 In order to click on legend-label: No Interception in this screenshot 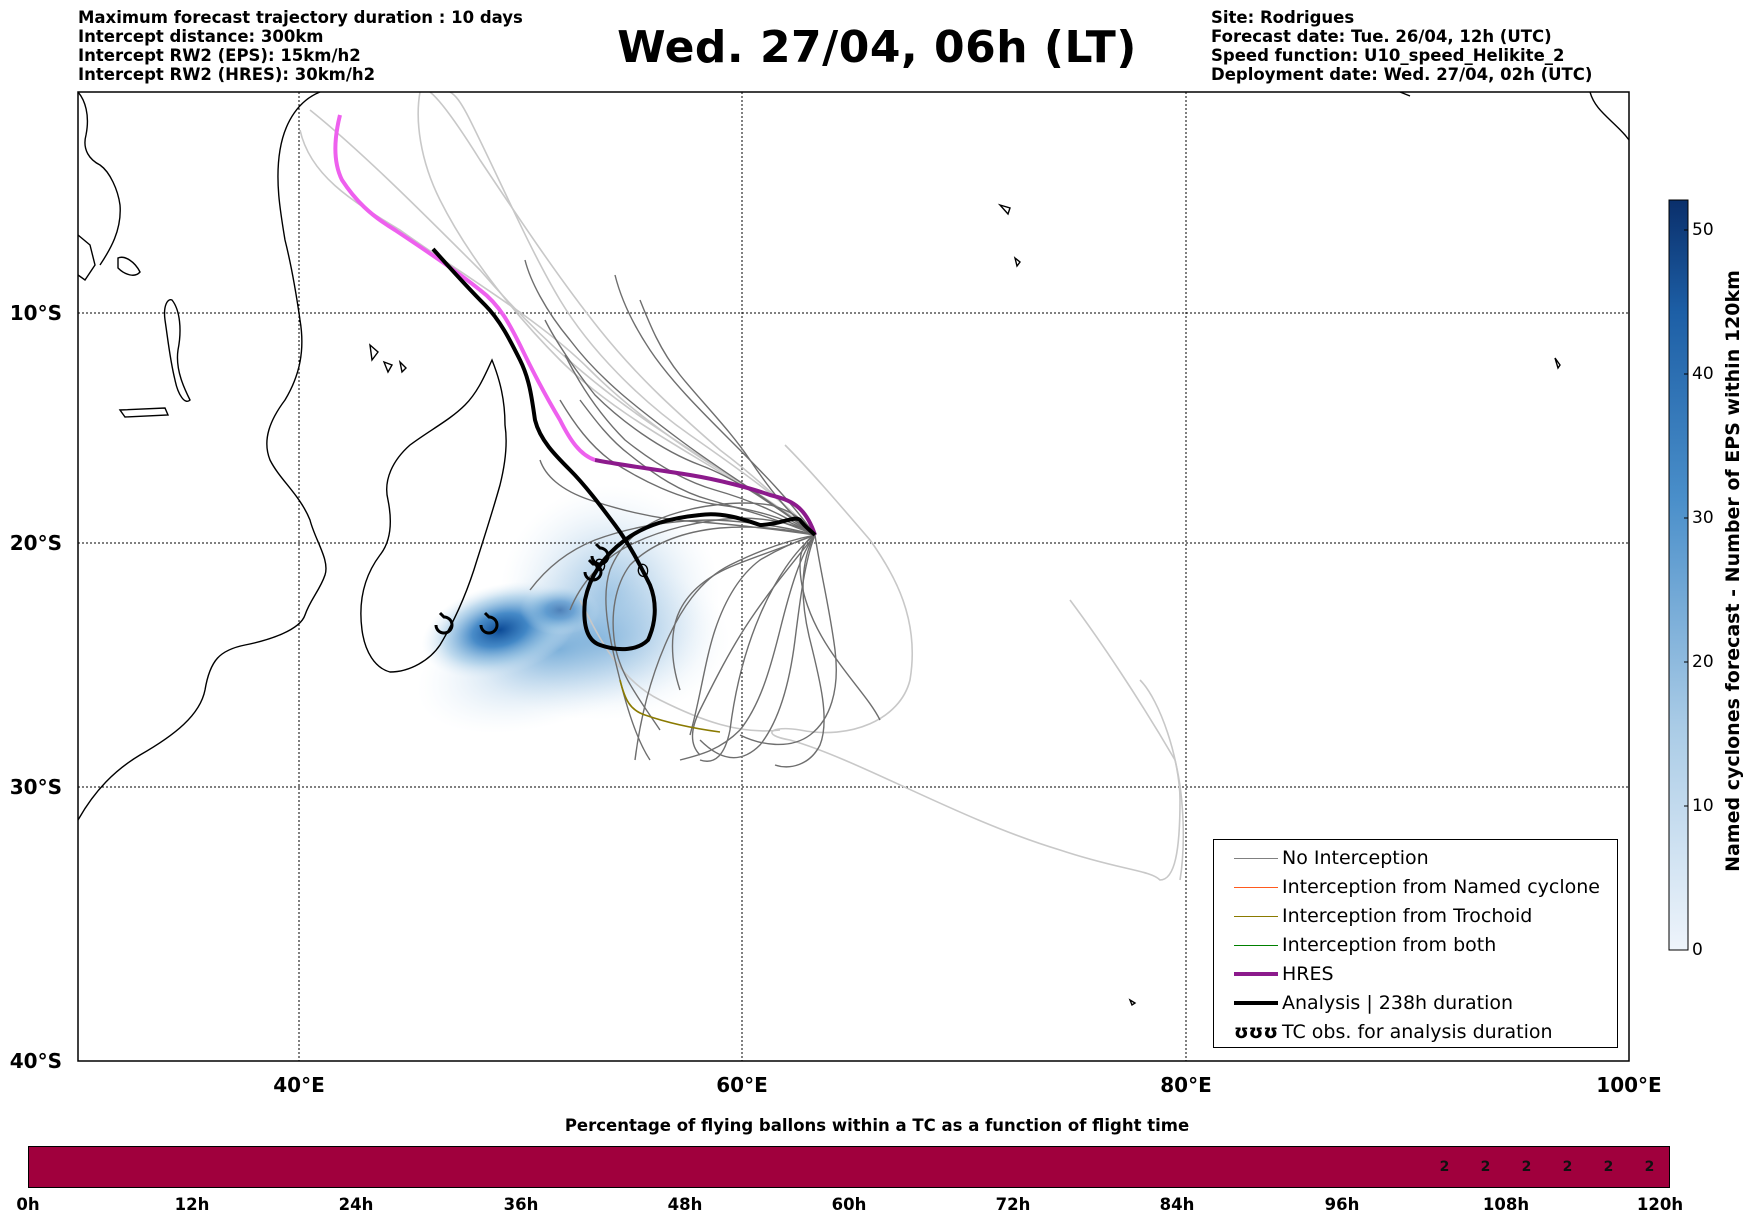, I will do `click(1355, 858)`.